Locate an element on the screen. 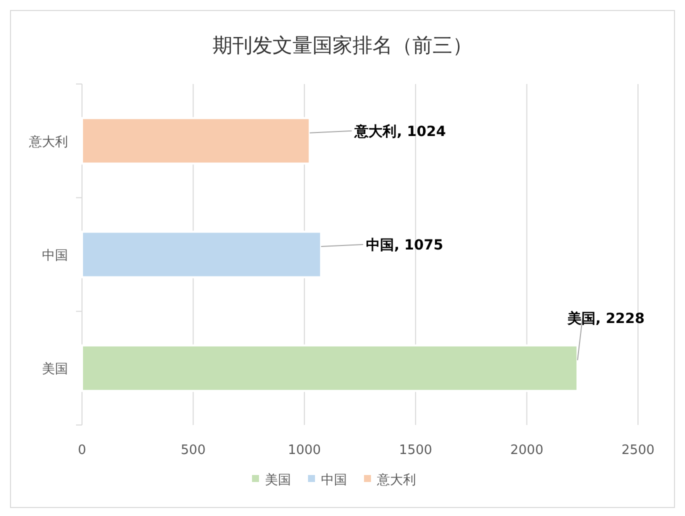 Image resolution: width=685 pixels, height=516 pixels. legend-label: 意大利 is located at coordinates (396, 480).